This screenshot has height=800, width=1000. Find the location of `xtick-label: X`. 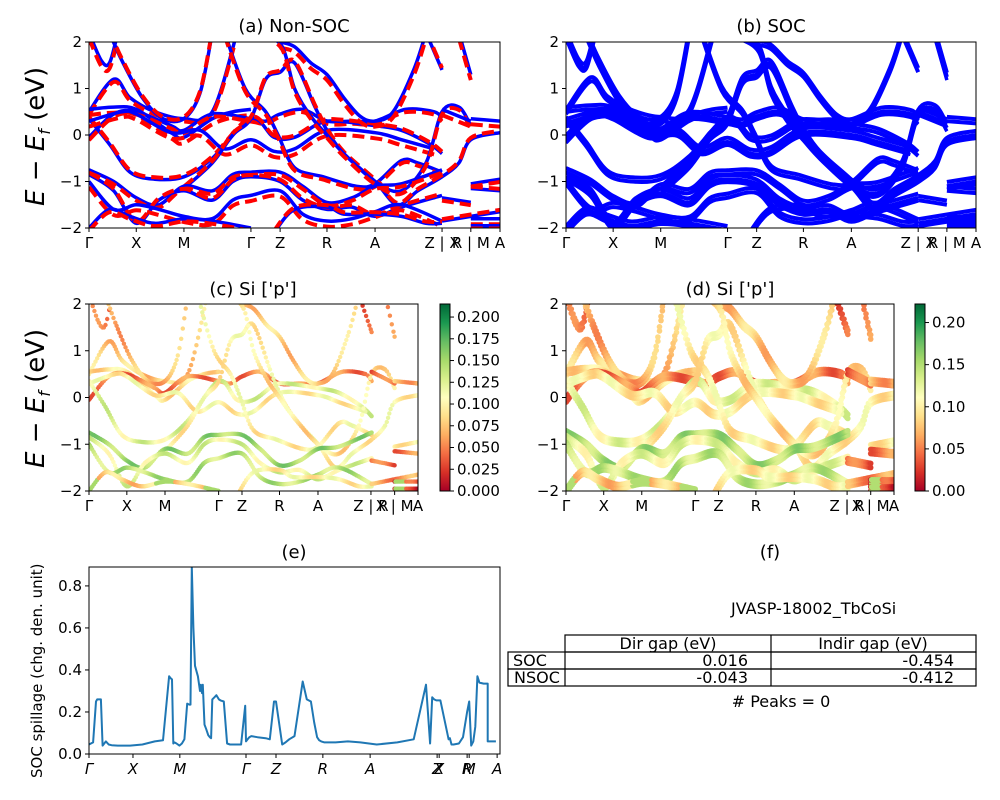

xtick-label: X is located at coordinates (127, 506).